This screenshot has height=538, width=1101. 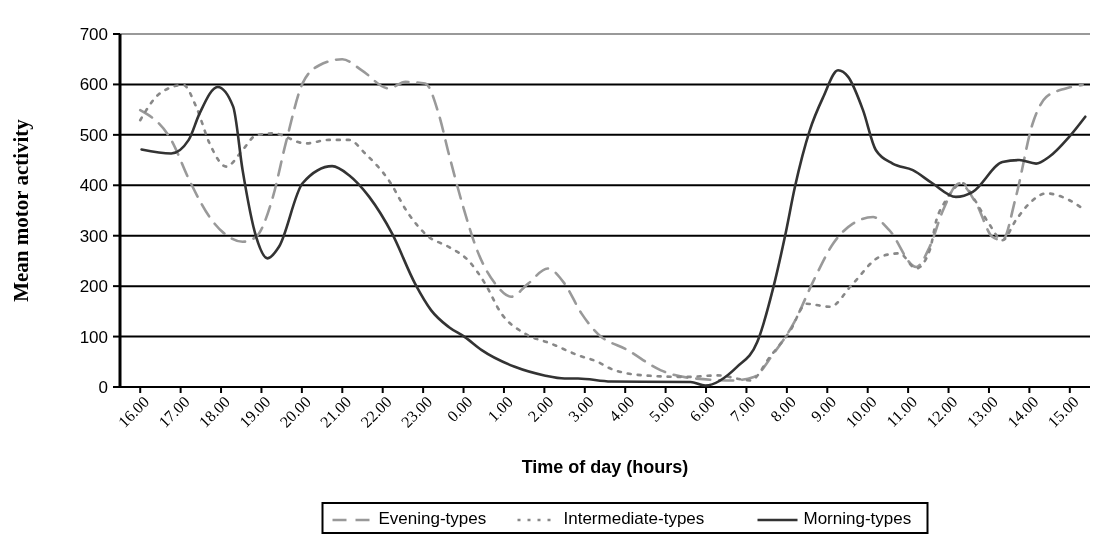 I want to click on y-tick-label: 400, so click(x=93, y=186).